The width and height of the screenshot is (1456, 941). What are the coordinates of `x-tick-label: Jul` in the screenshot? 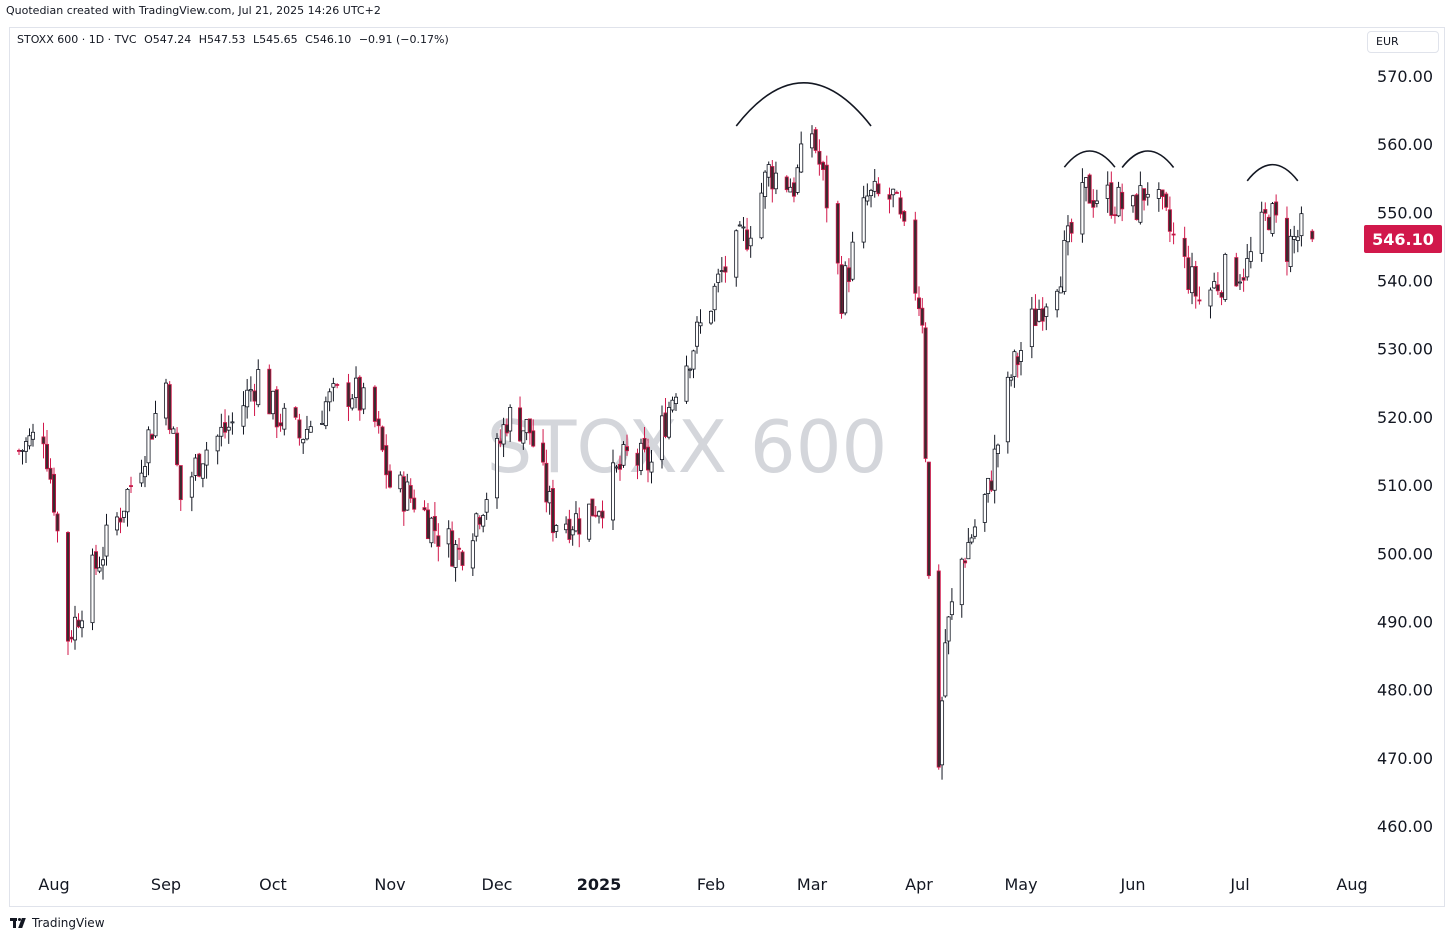 It's located at (1239, 884).